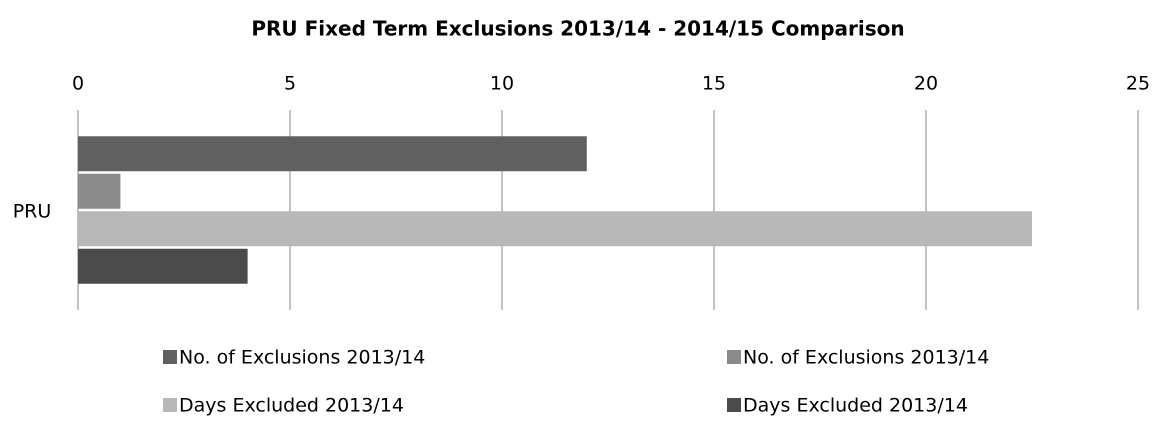  What do you see at coordinates (290, 84) in the screenshot?
I see `x-tick-label: 5` at bounding box center [290, 84].